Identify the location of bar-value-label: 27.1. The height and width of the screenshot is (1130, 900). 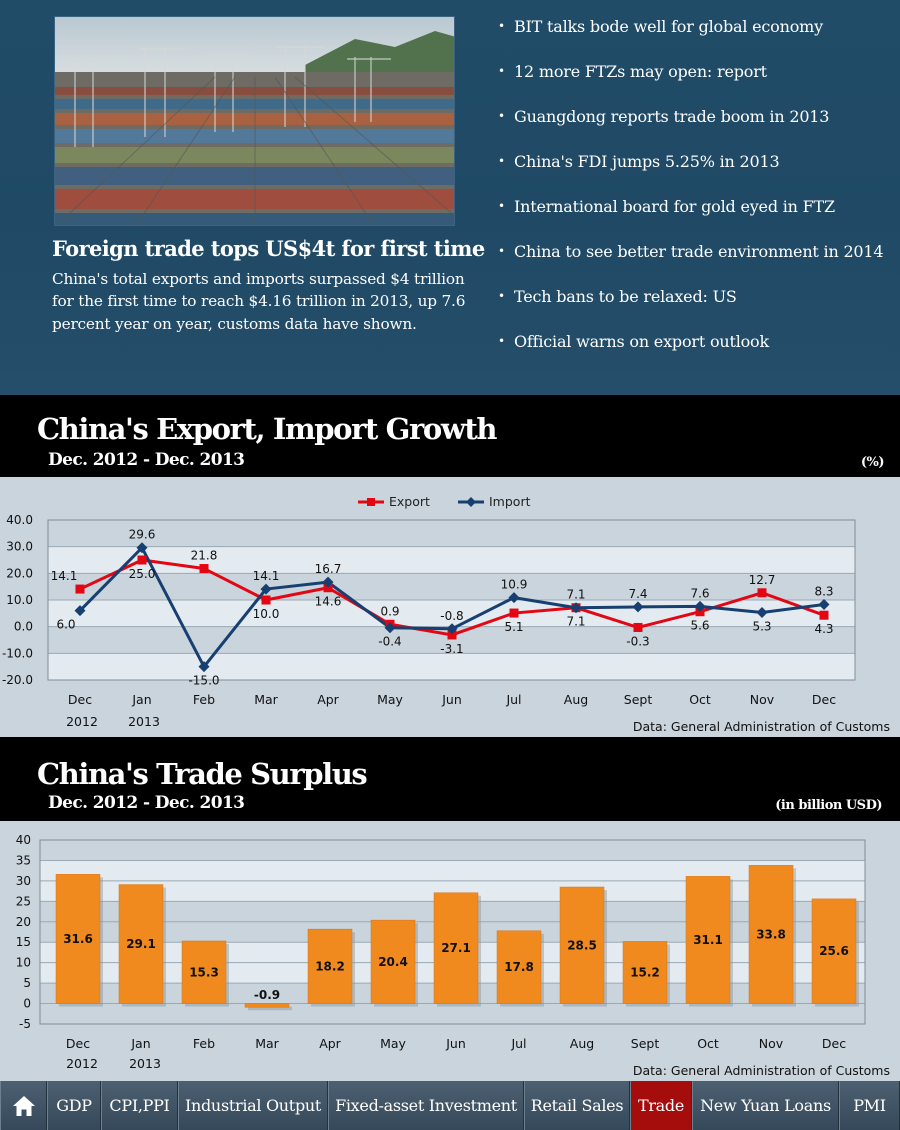
(456, 948).